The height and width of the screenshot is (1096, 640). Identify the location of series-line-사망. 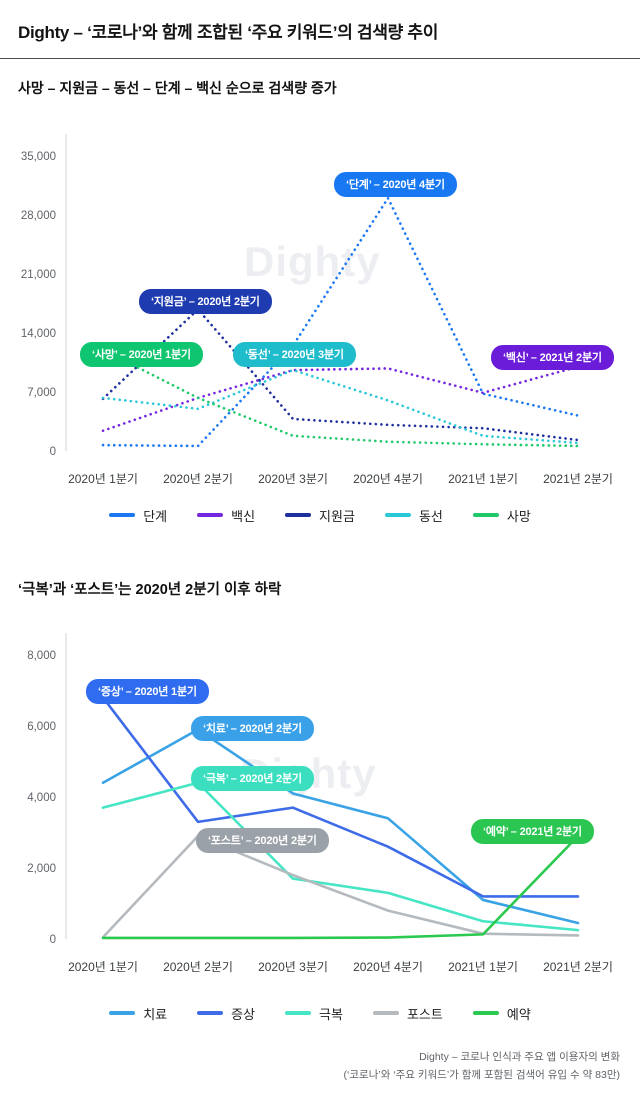
(340, 398).